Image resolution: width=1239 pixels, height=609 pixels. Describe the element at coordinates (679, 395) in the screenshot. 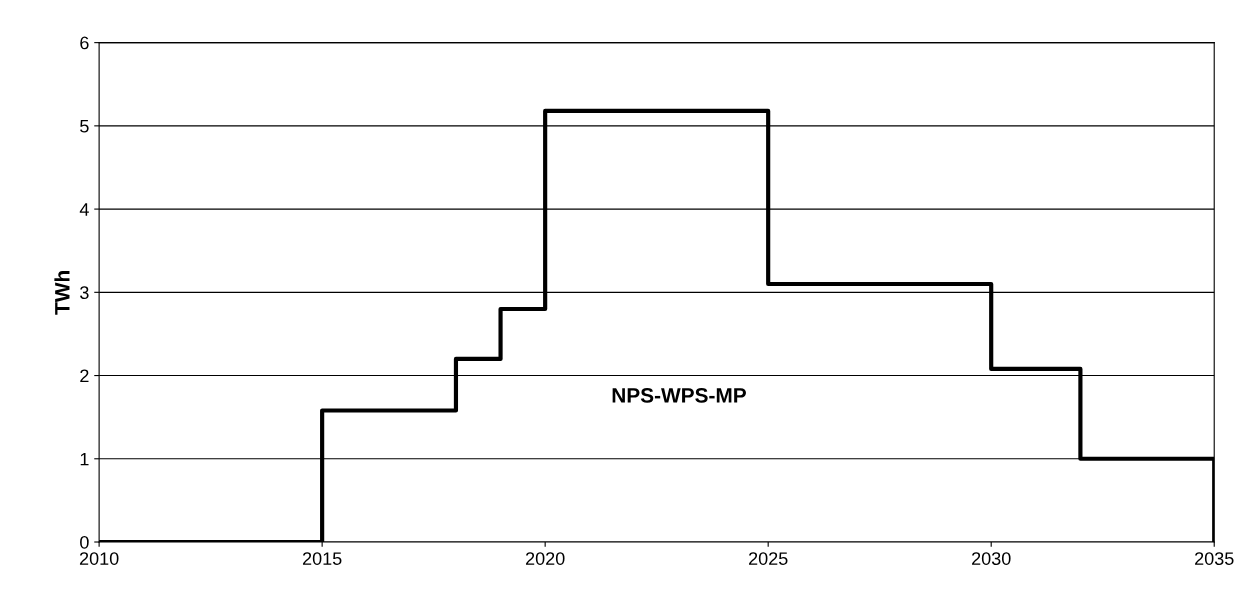

I see `annotation: NPS-WPS-MP` at that location.